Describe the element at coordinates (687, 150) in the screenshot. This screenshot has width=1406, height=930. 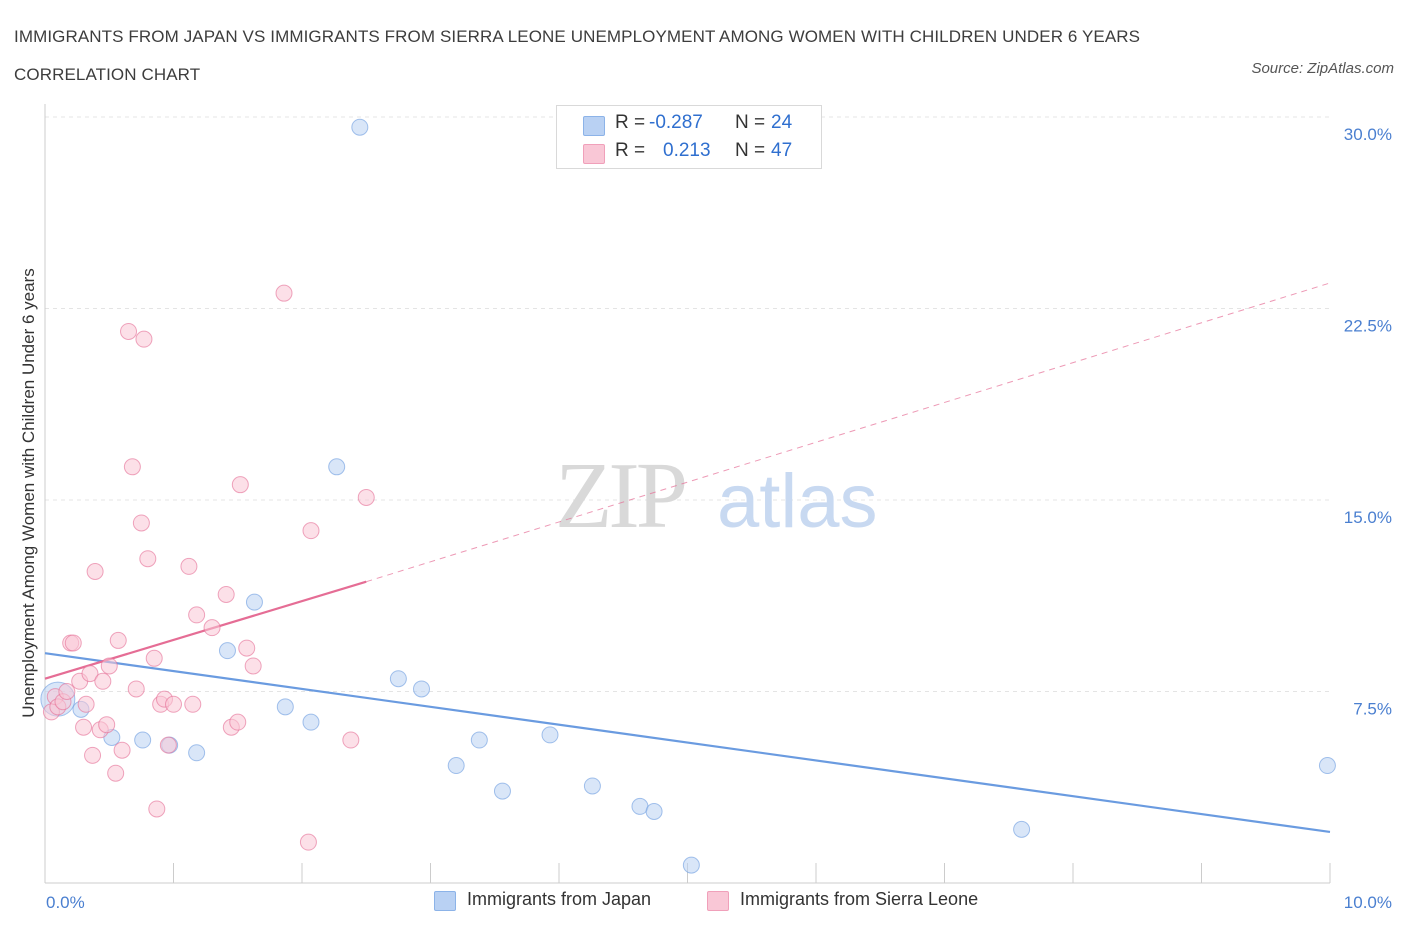
I see `legend-r-value: 0.213` at that location.